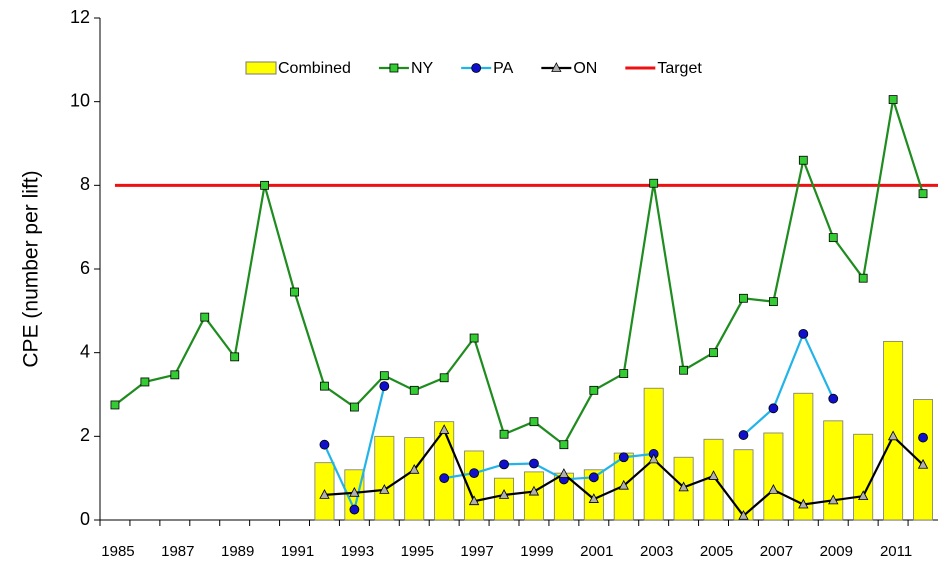 The image size is (941, 565). I want to click on legend-swatch, so click(261, 68).